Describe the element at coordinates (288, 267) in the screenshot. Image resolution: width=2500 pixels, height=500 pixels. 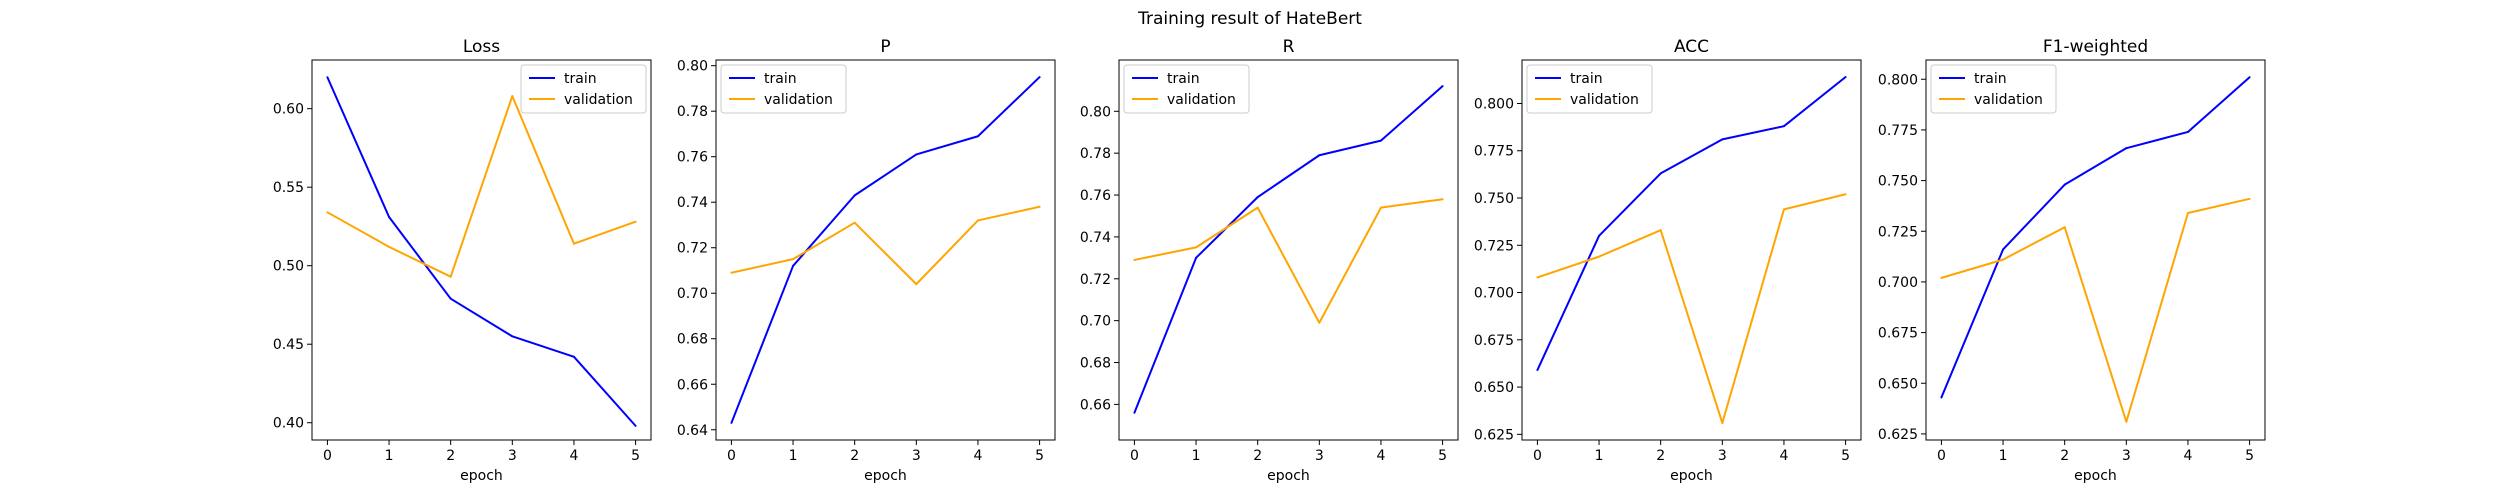
I see `y-tick-label: 0.50` at that location.